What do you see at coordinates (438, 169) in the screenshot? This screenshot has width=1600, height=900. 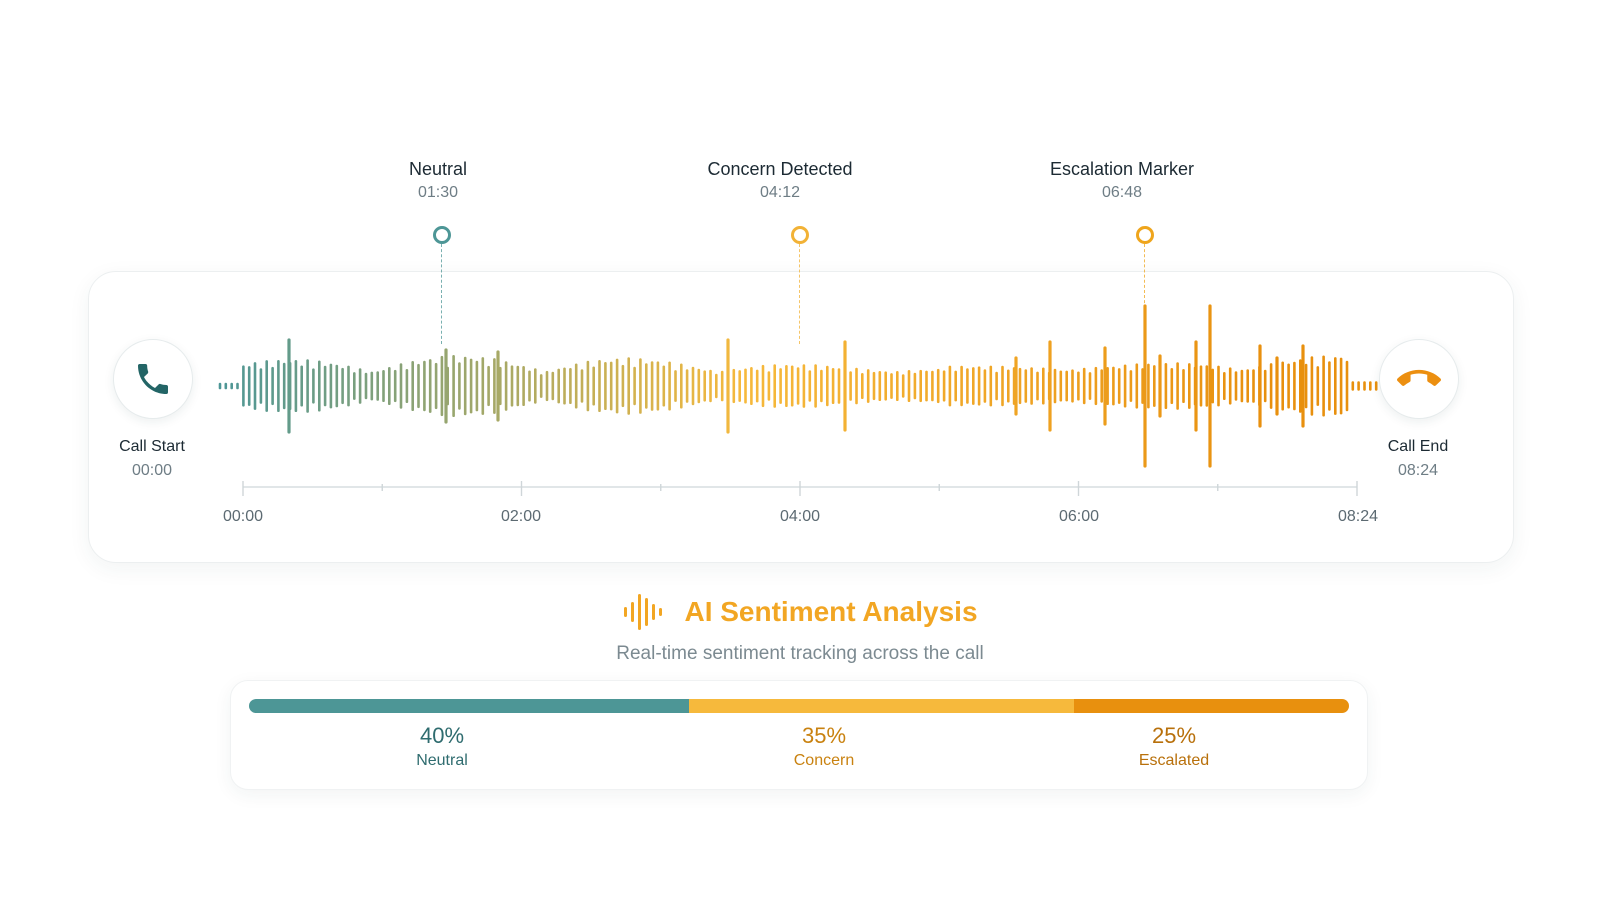 I see `marker-label: Neutral` at bounding box center [438, 169].